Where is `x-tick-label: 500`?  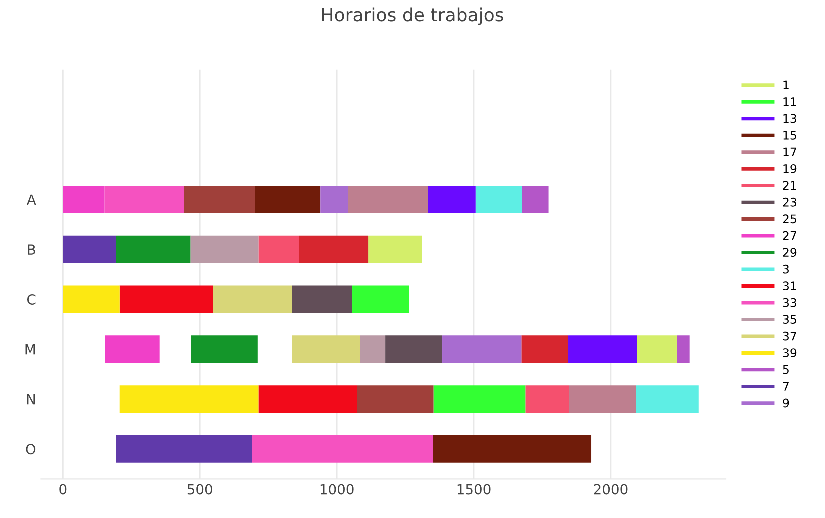 x-tick-label: 500 is located at coordinates (200, 489).